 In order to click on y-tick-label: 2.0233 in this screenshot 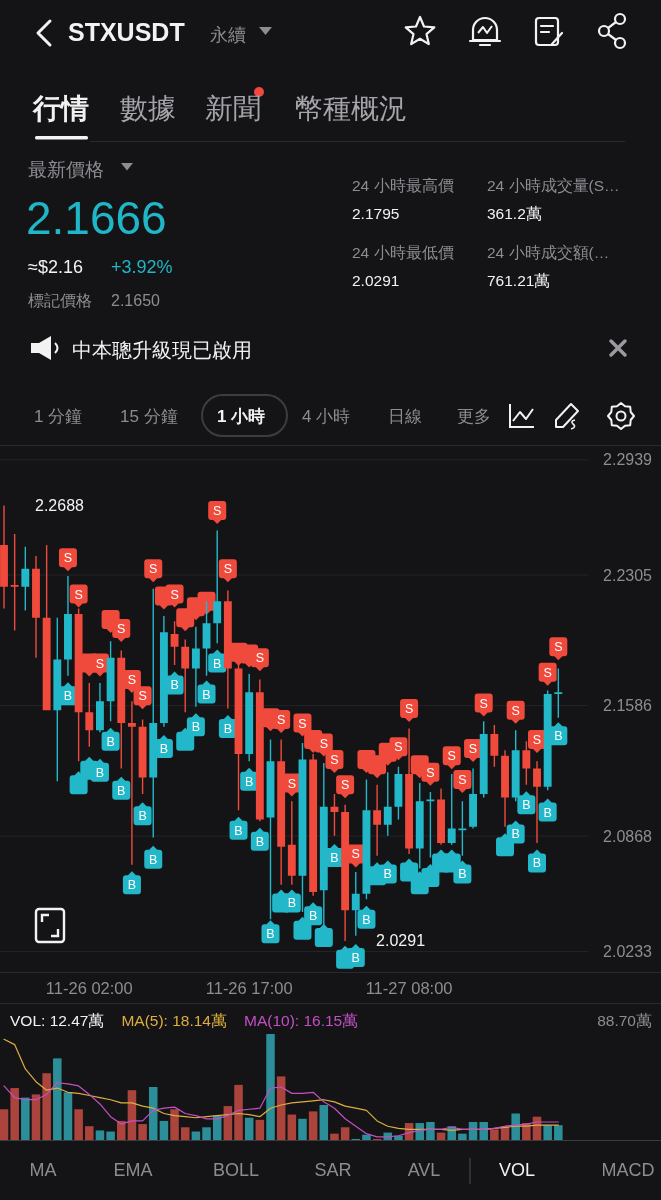, I will do `click(628, 951)`.